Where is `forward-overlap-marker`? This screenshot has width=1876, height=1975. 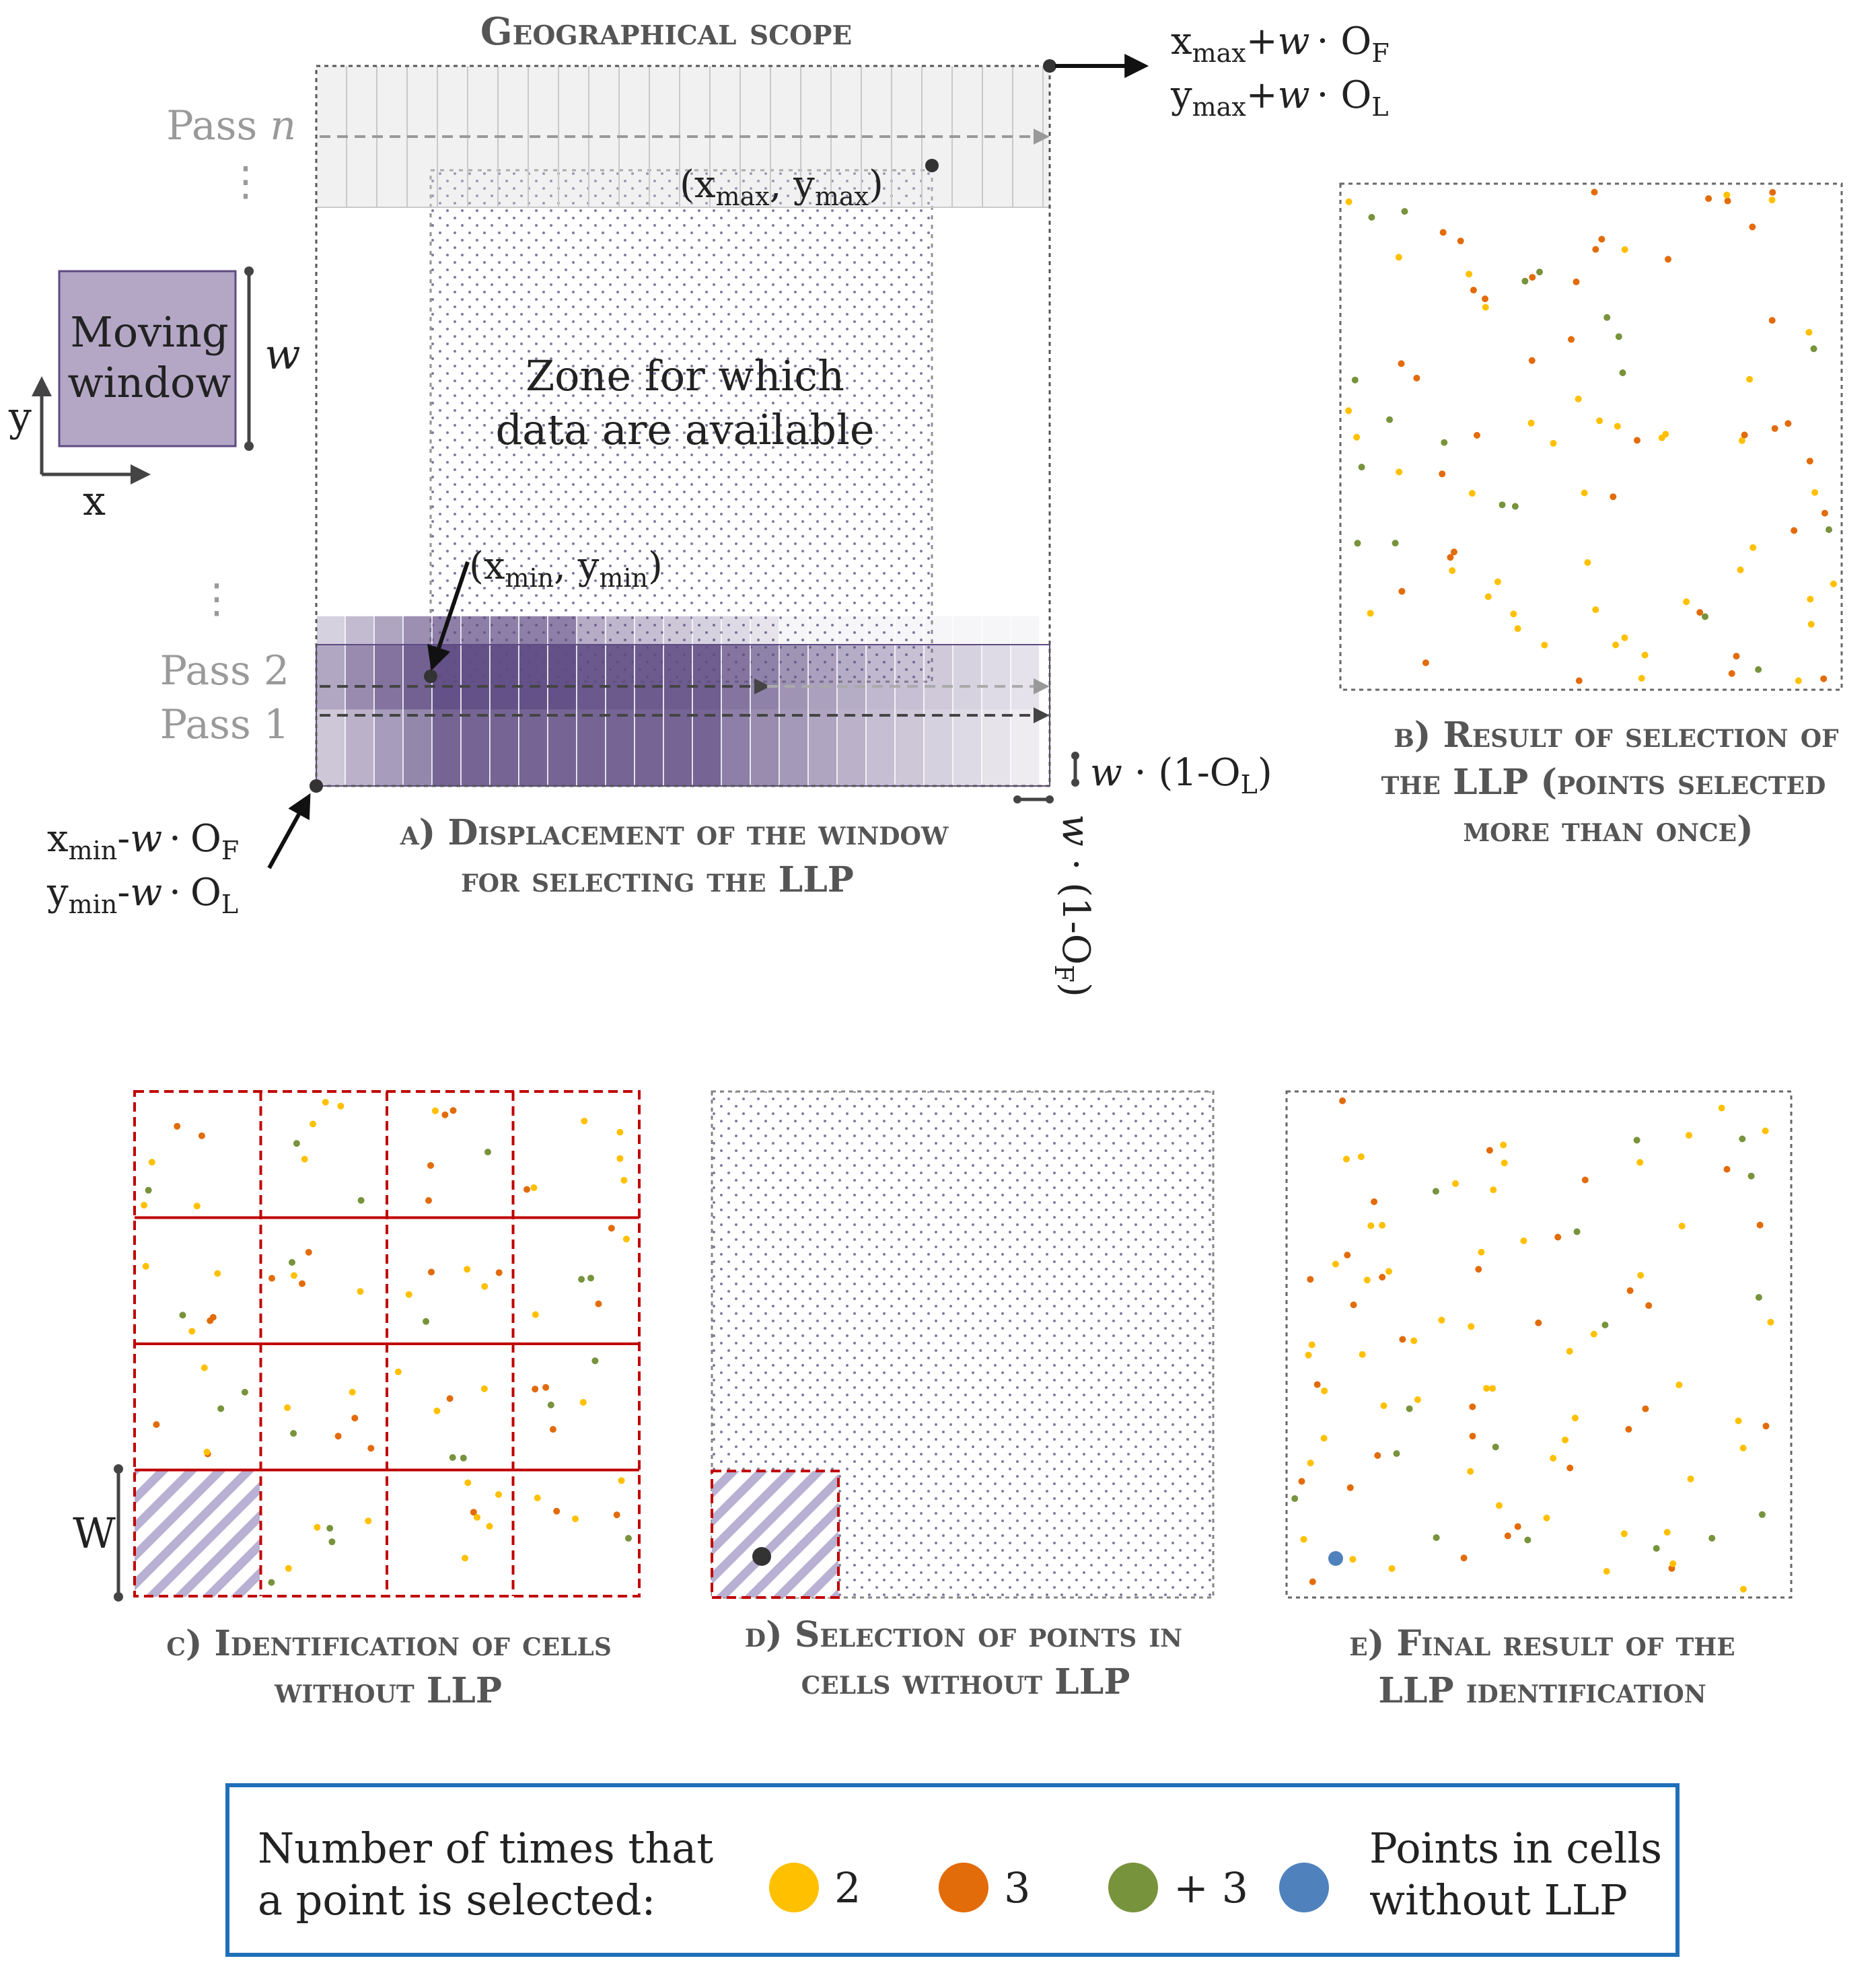
forward-overlap-marker is located at coordinates (1033, 799).